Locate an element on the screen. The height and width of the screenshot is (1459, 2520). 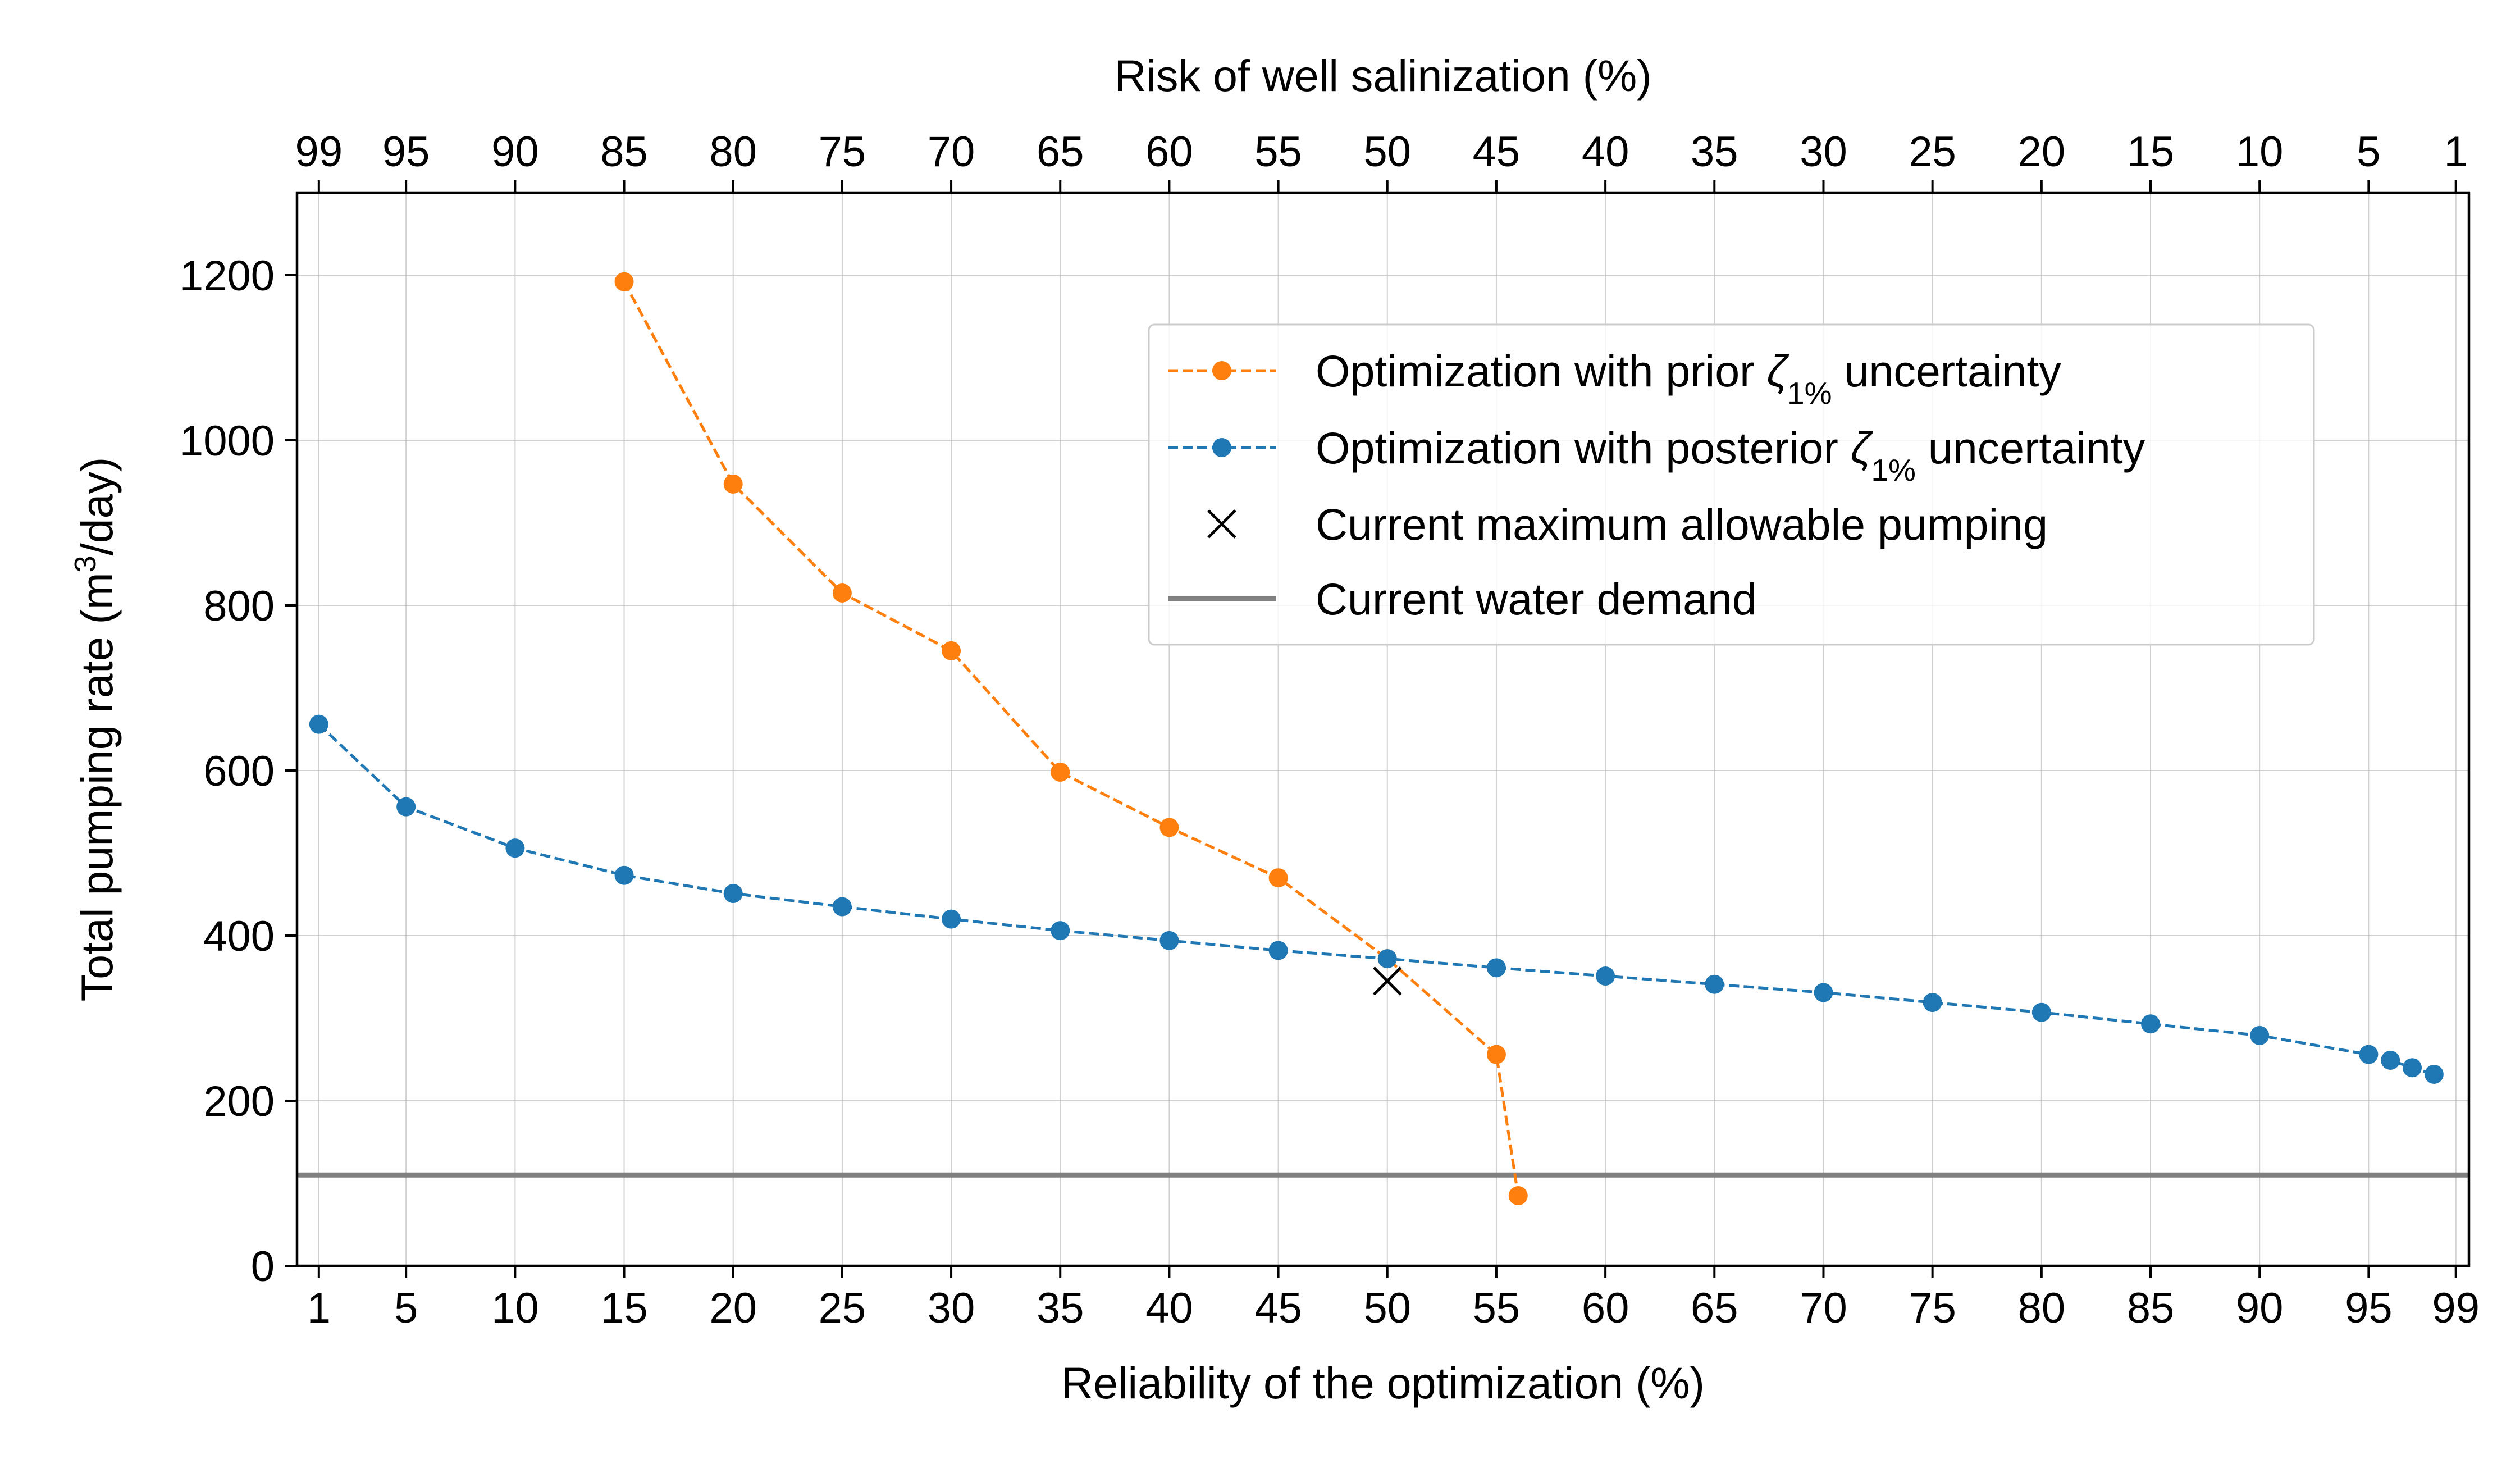
x-tick-label-4: 20 is located at coordinates (733, 1308).